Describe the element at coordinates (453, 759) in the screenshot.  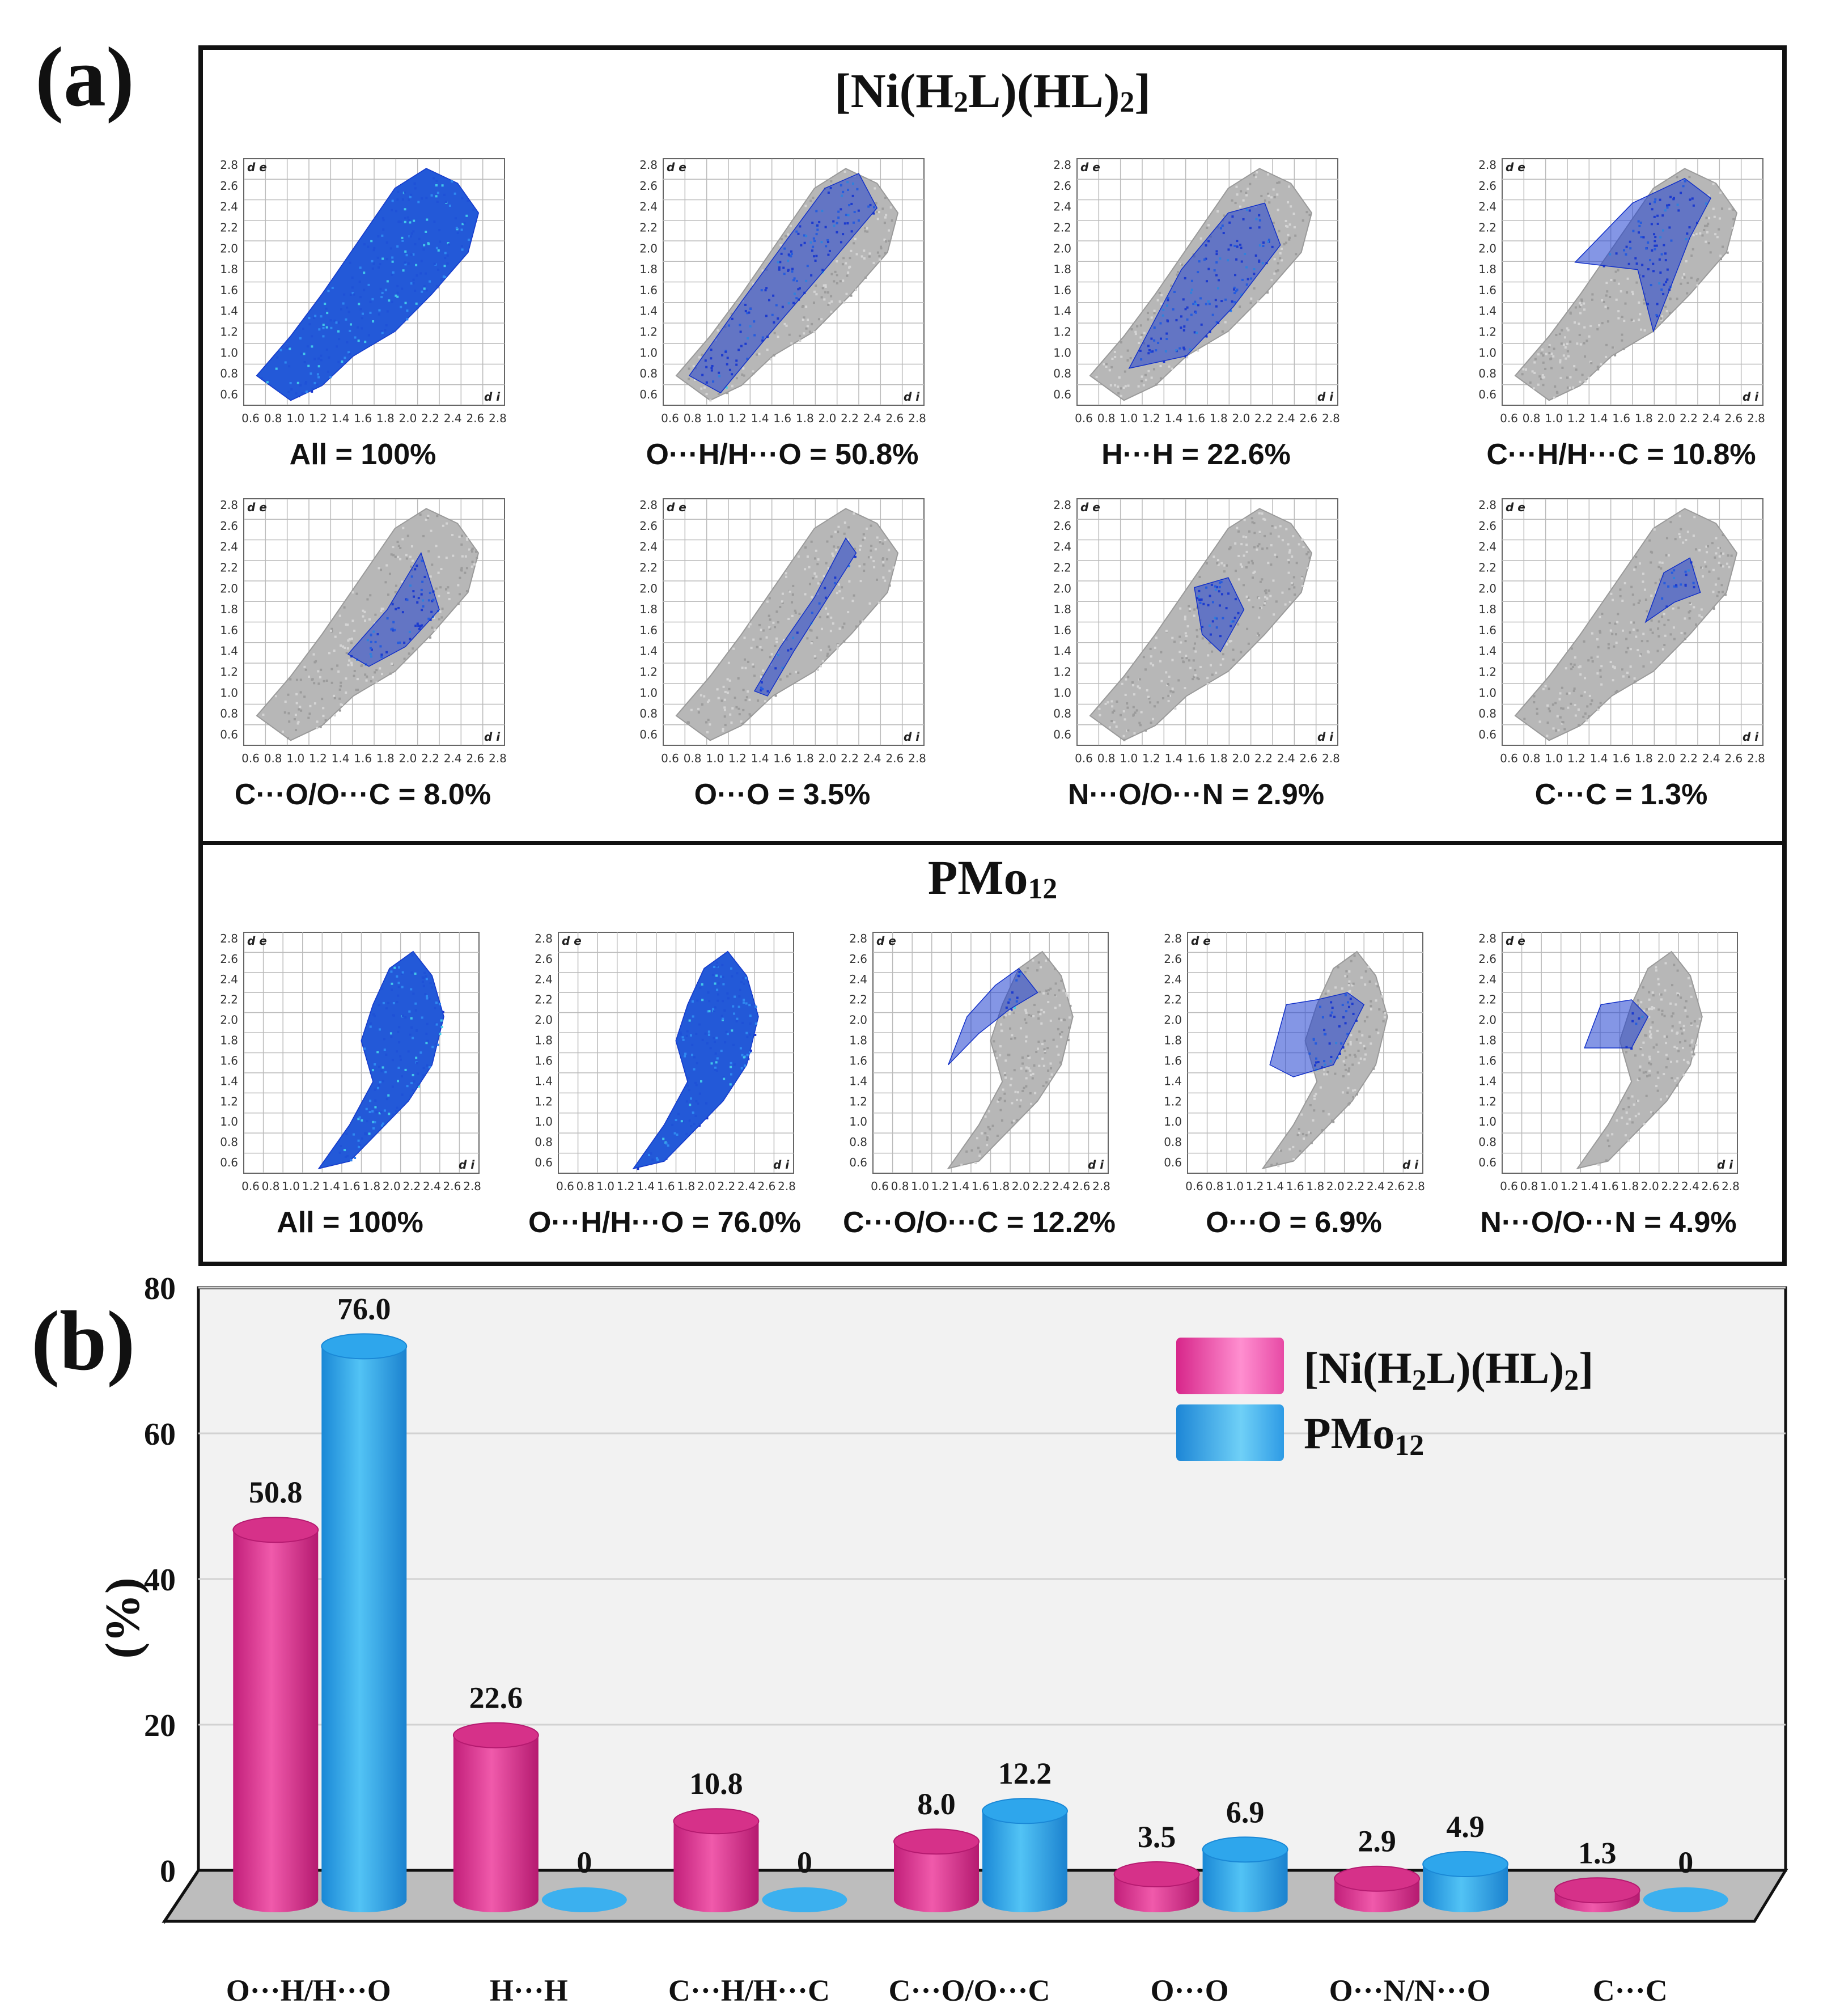
I see `x-tick-label: 2.4` at that location.